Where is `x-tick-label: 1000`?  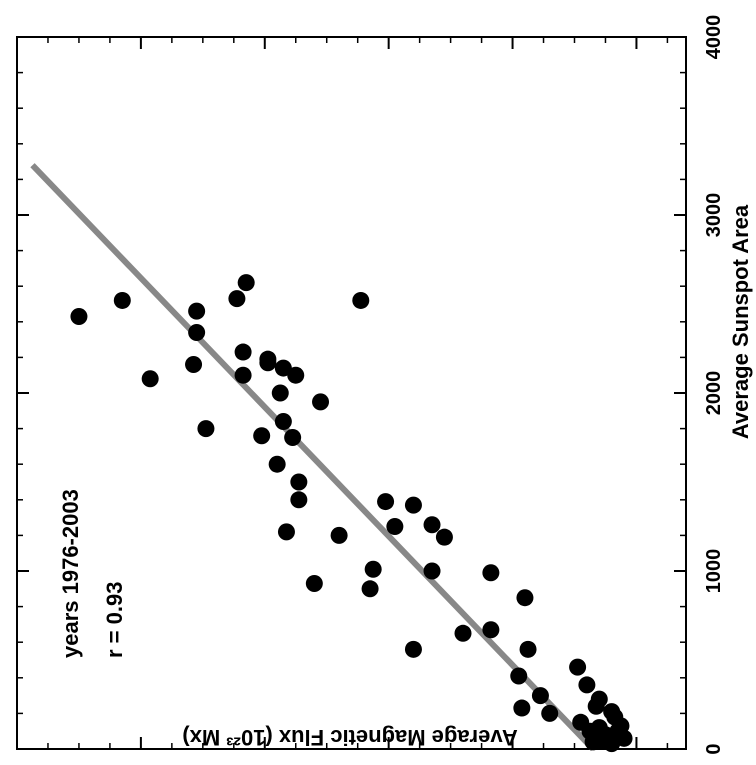
x-tick-label: 1000 is located at coordinates (714, 571).